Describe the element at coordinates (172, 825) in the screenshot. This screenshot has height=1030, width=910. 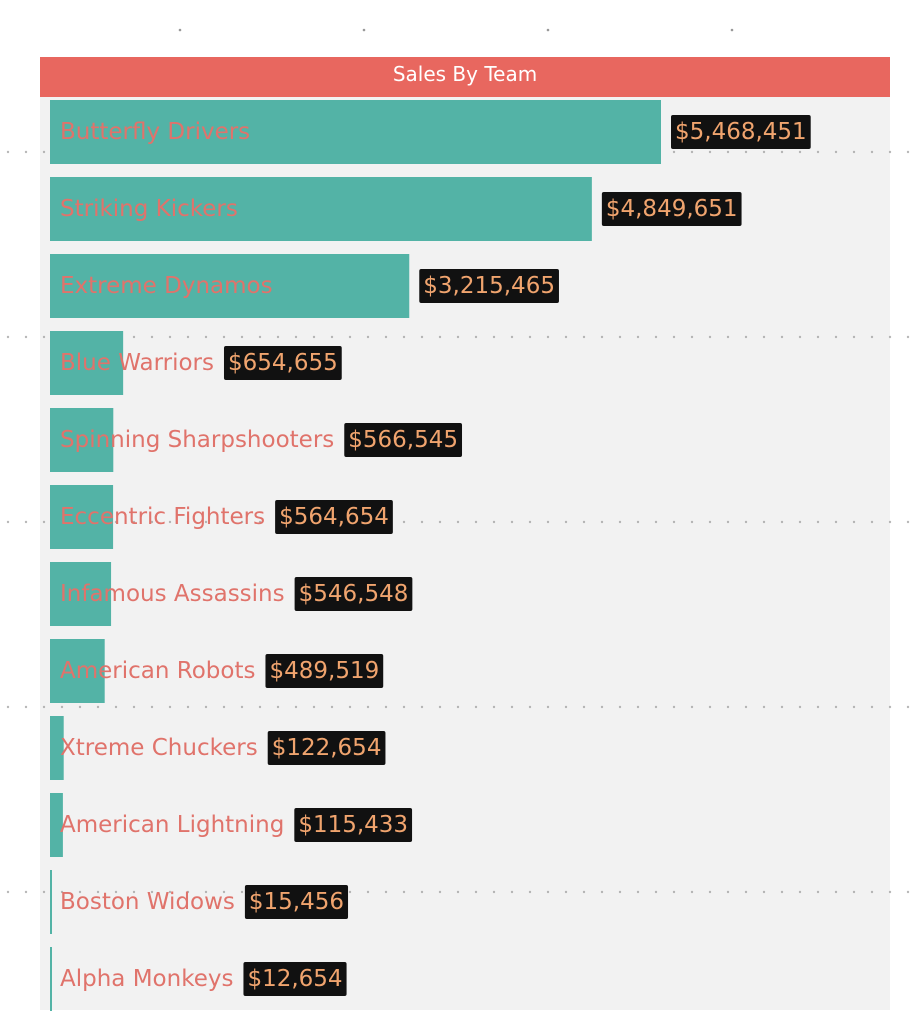
I see `category-label: American Lightning` at that location.